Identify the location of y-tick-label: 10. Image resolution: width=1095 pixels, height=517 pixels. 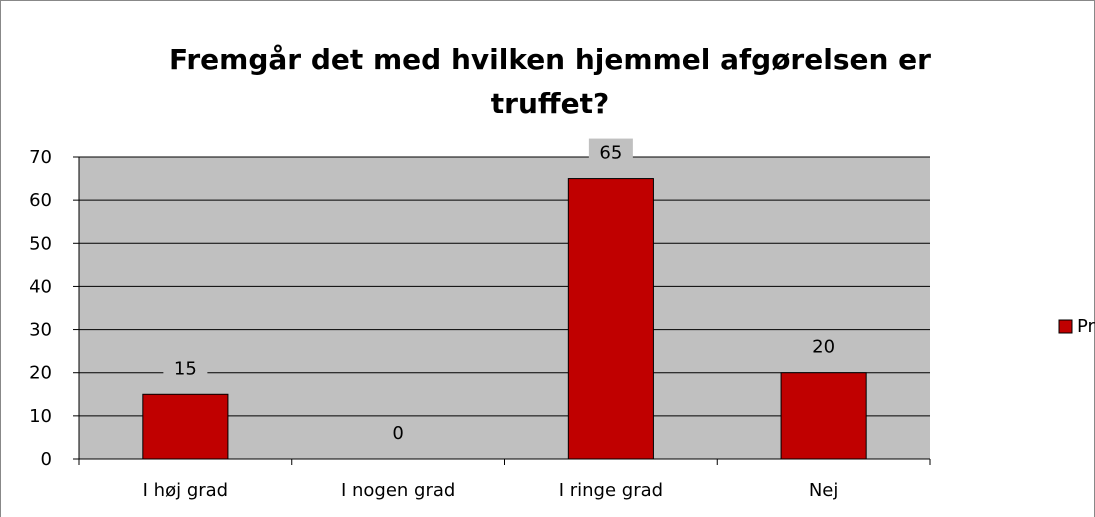
(40, 416).